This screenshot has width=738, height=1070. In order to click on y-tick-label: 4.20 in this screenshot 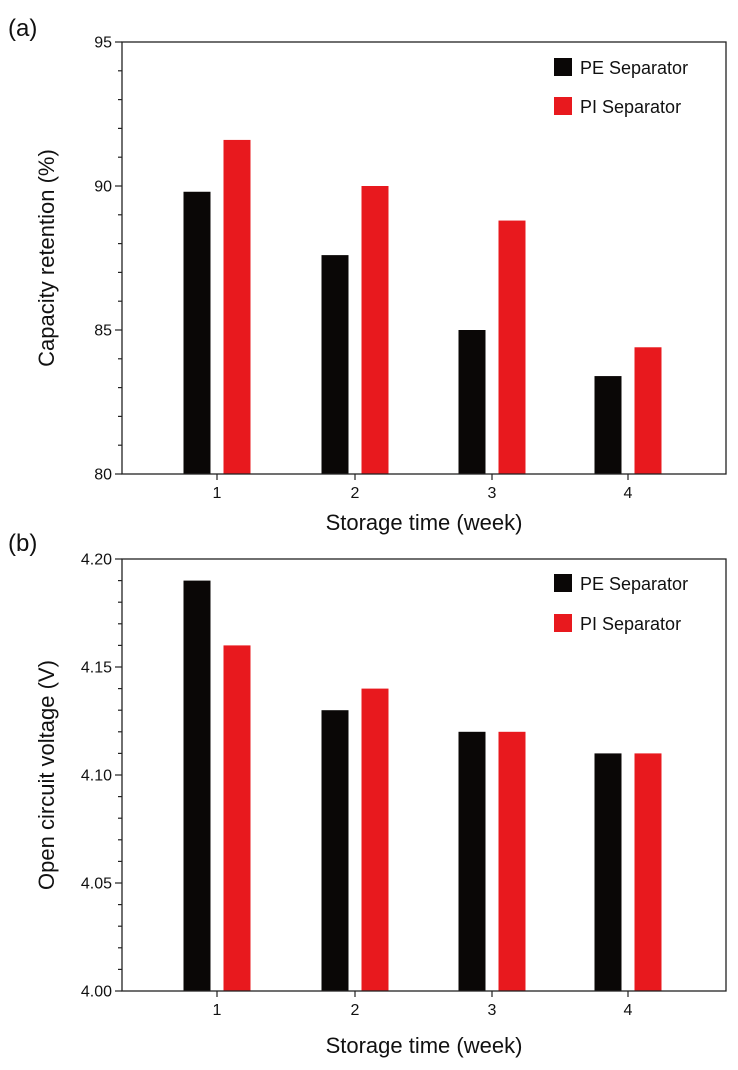, I will do `click(96, 560)`.